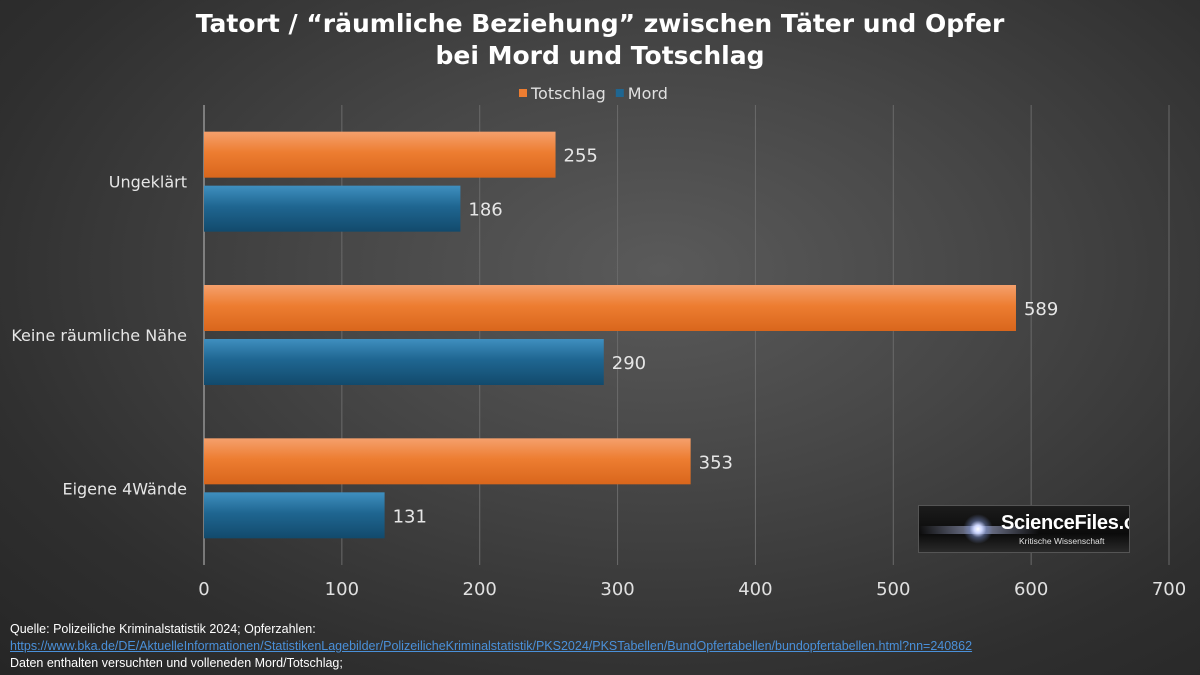  I want to click on x-tick-labels: 0 100 200 300 400 500 600 700, so click(692, 589).